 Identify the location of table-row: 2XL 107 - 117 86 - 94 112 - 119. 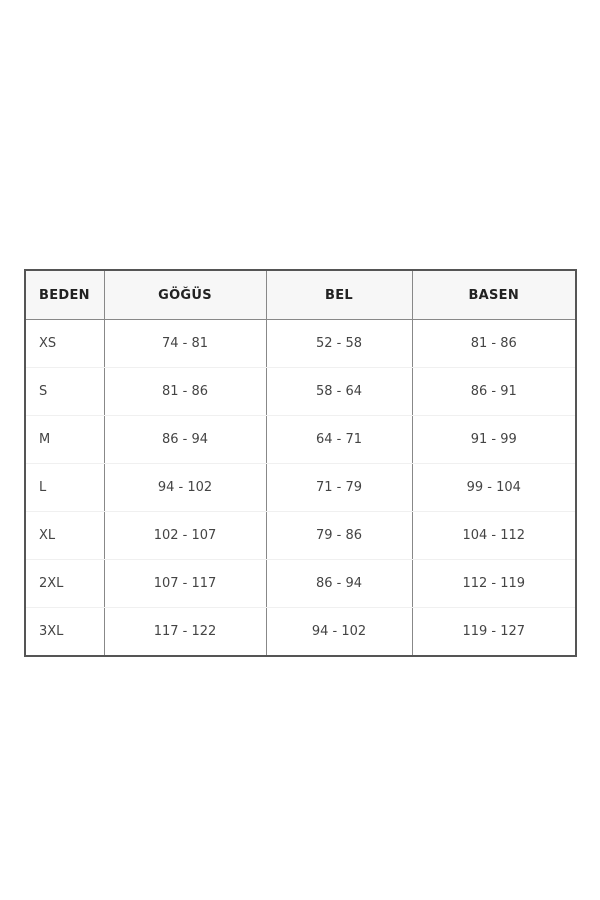
(300, 583).